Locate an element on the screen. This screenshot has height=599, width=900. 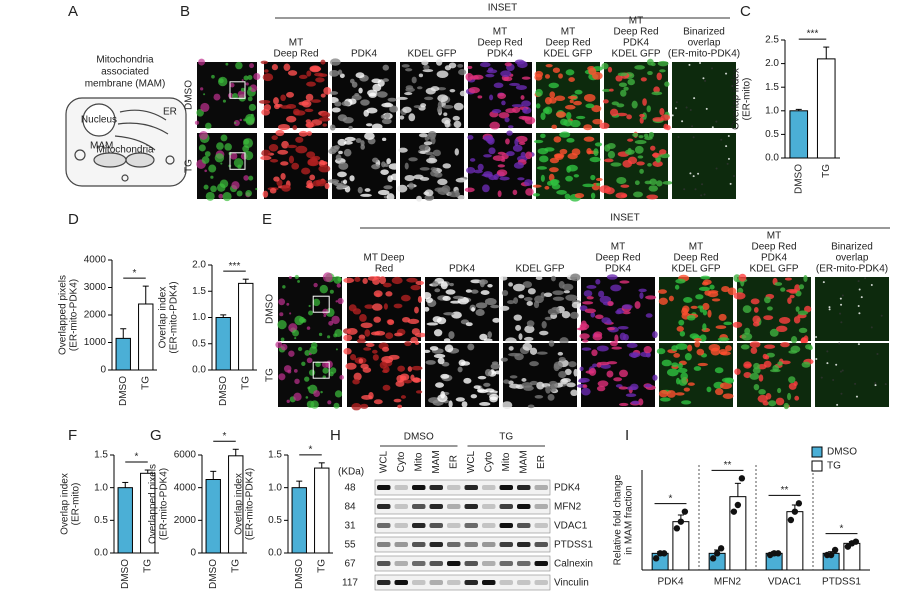
mw-label: 55 is located at coordinates (350, 545).